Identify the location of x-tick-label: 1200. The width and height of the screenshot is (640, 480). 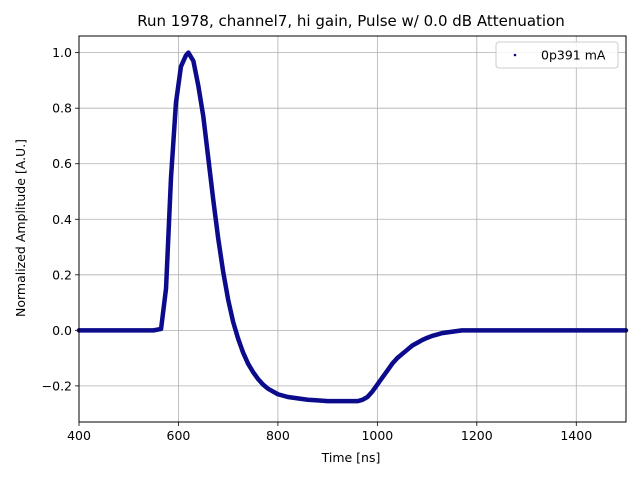
(477, 435).